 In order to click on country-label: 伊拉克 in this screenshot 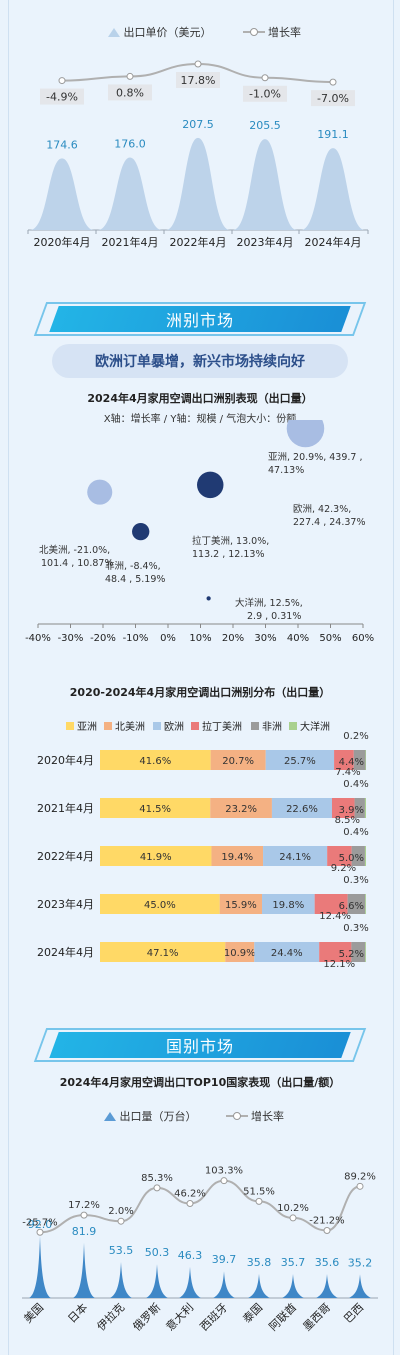, I will do `click(110, 1316)`.